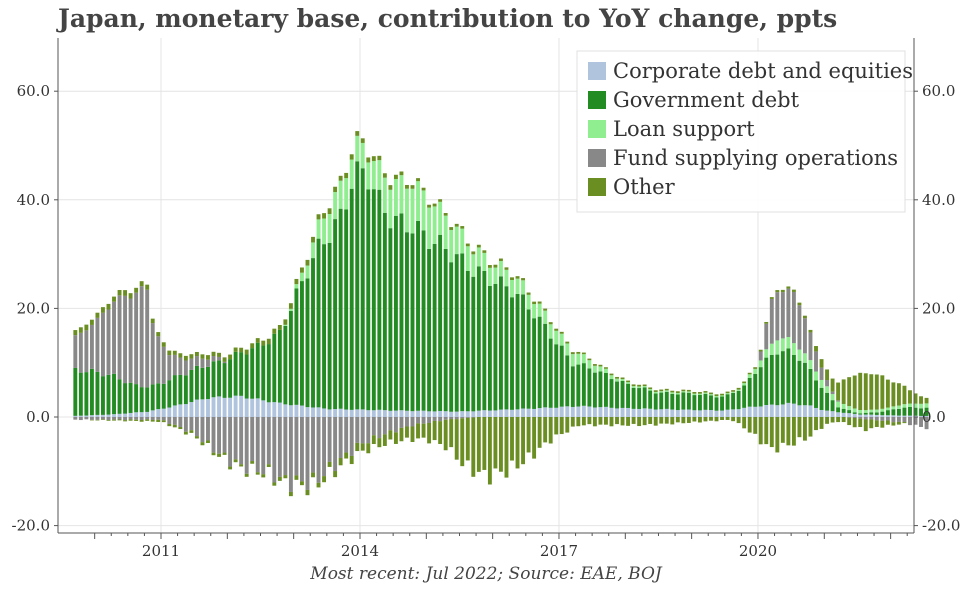  I want to click on y-tick-label-left: 60.0, so click(33, 91).